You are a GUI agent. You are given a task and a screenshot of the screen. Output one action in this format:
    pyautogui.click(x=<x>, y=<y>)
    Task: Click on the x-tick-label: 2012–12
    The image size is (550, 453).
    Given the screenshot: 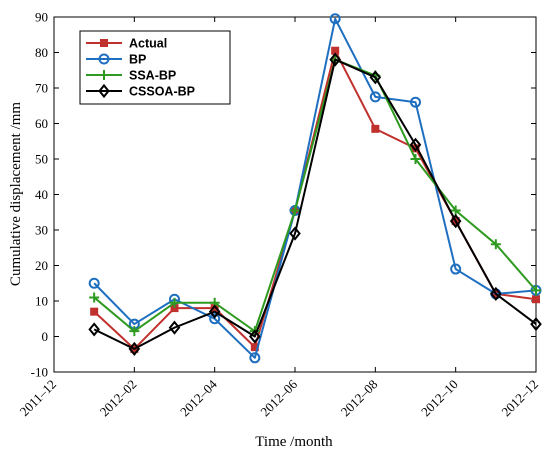 What is the action you would take?
    pyautogui.click(x=519, y=398)
    